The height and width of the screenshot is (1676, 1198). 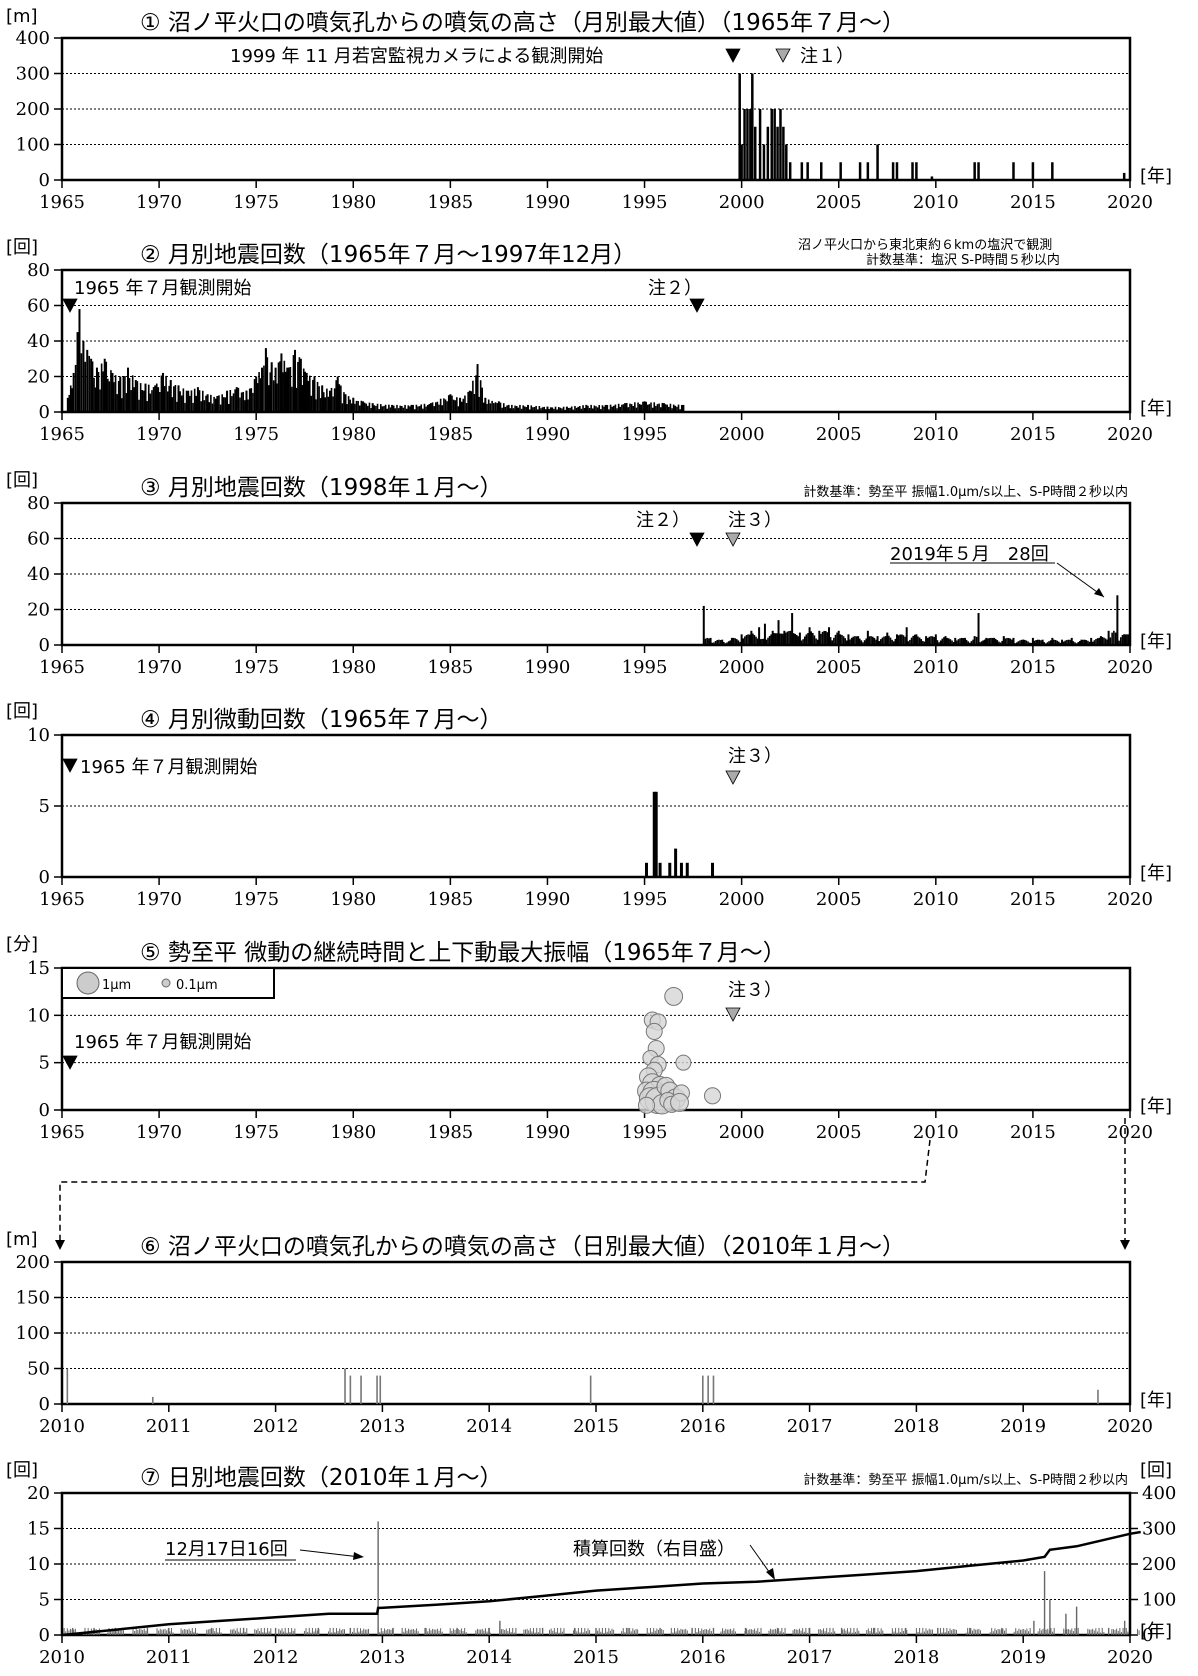 I want to click on y-tick-label: 200, so click(x=33, y=109).